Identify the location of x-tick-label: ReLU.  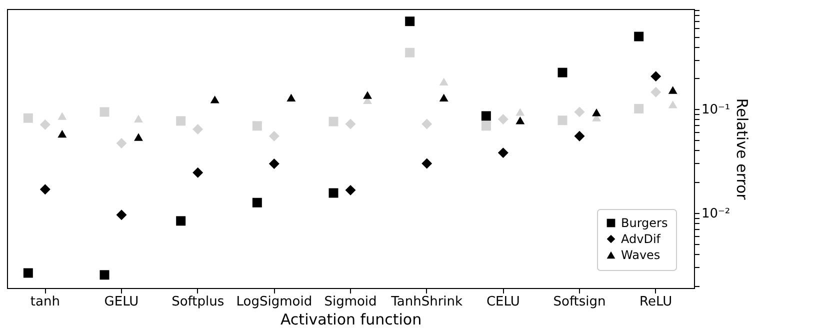
(656, 302).